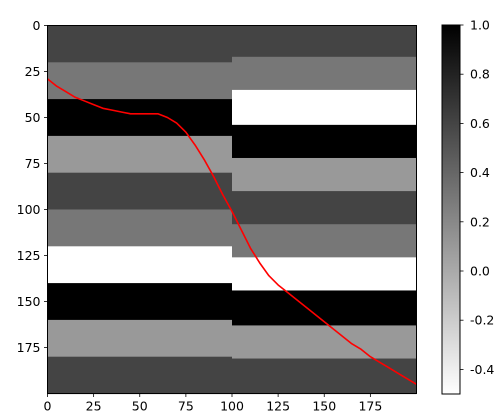 The width and height of the screenshot is (499, 420). What do you see at coordinates (480, 271) in the screenshot?
I see `colorbar-tick-label: 0.0` at bounding box center [480, 271].